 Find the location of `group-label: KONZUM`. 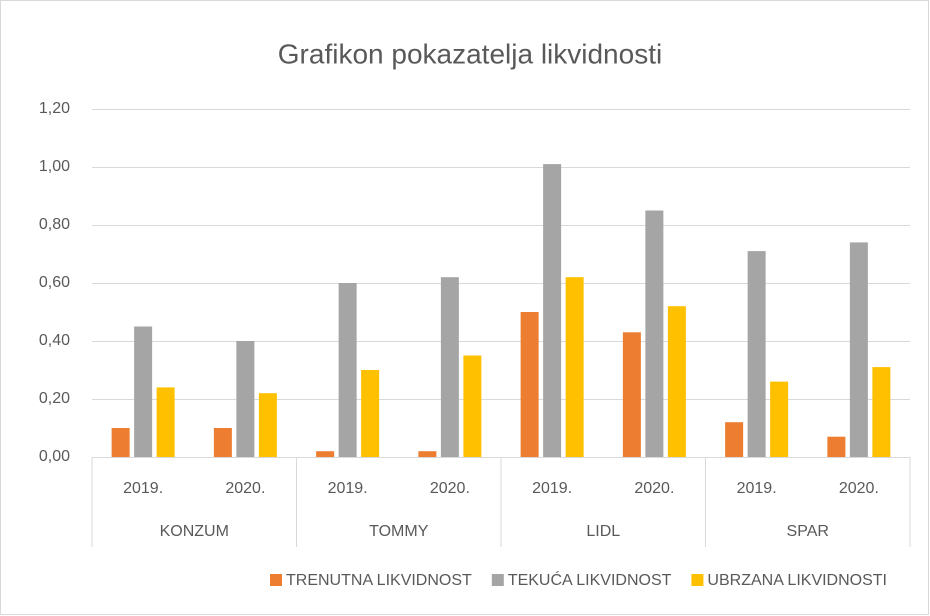

group-label: KONZUM is located at coordinates (194, 531).